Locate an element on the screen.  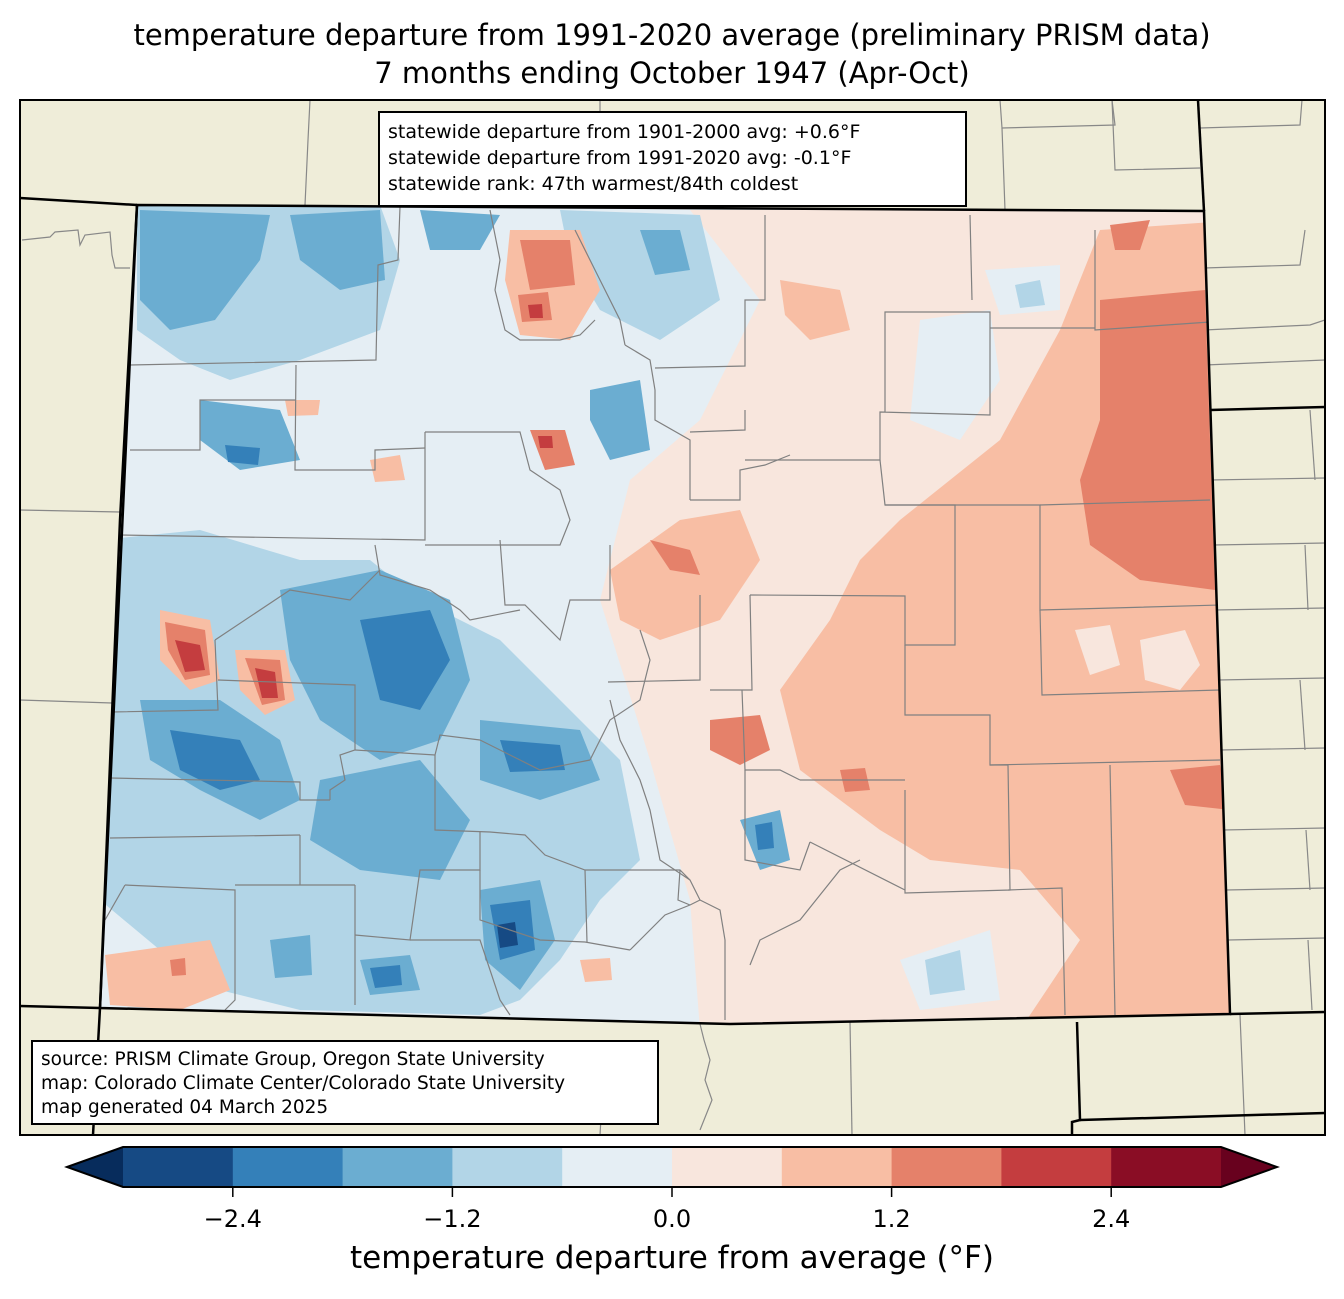
colorbar-tick-label: 2.4 is located at coordinates (1111, 1219).